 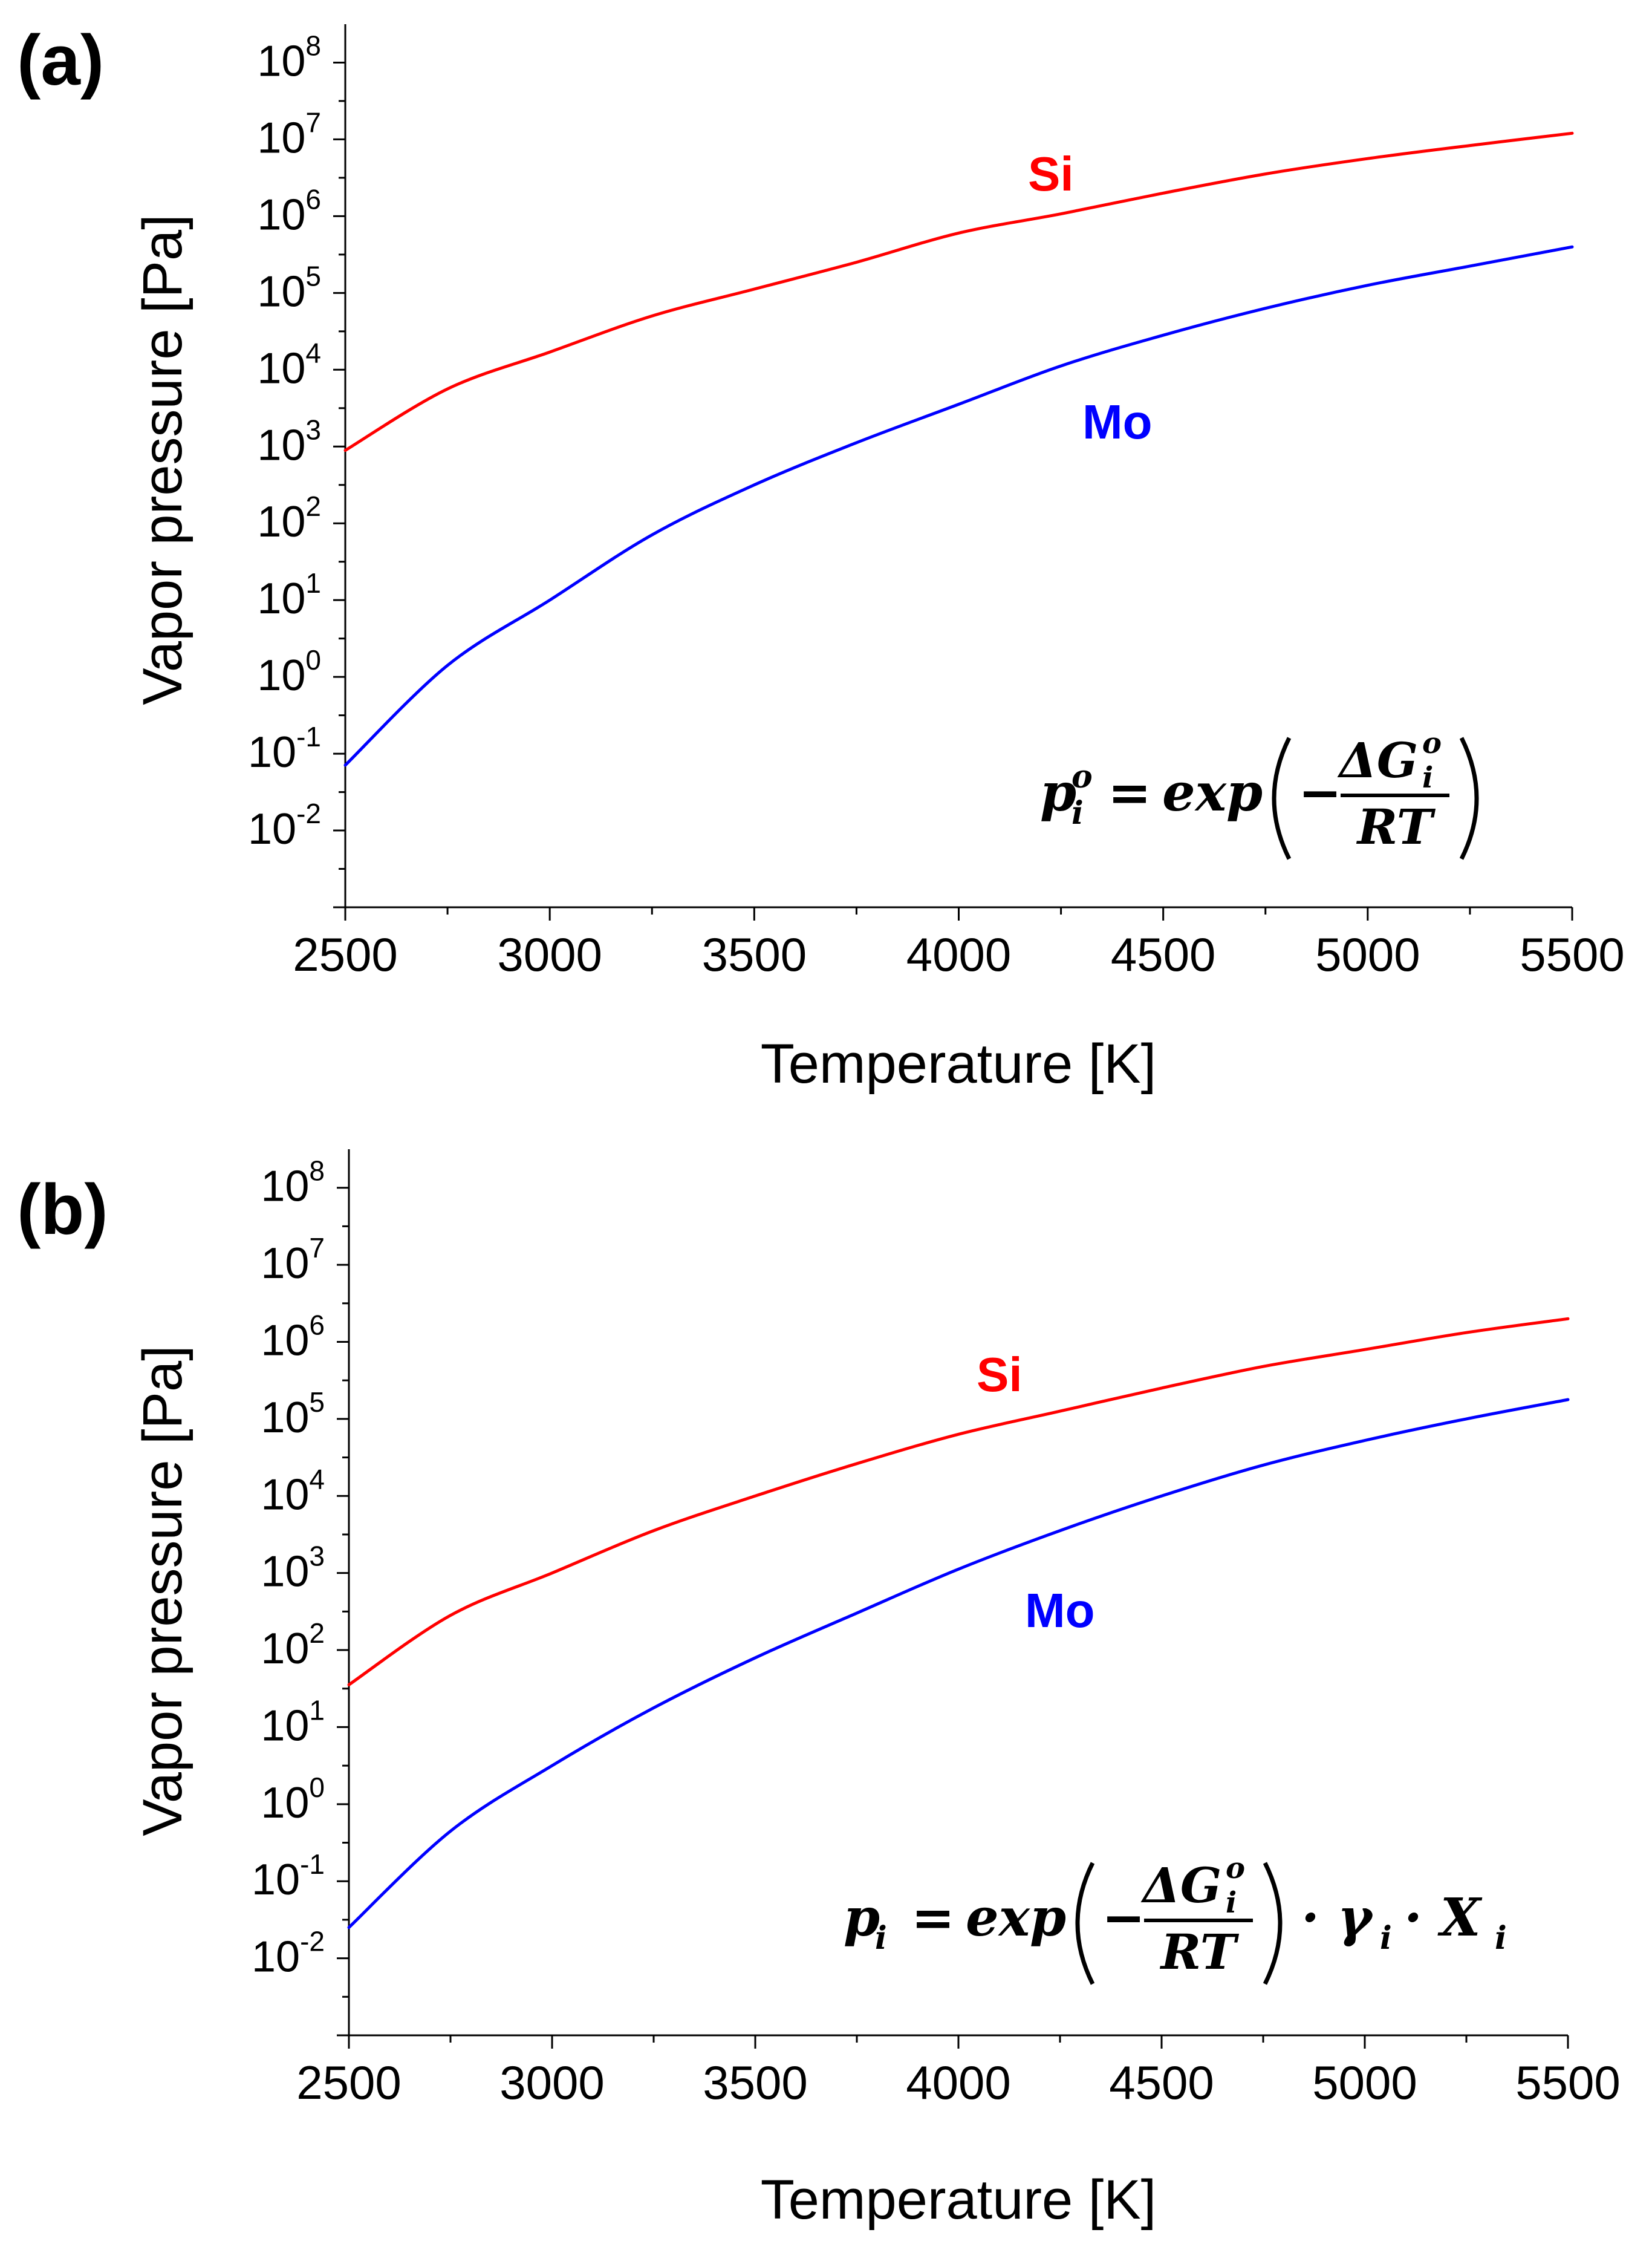 What do you see at coordinates (62, 1210) in the screenshot?
I see `panel-label: (b)` at bounding box center [62, 1210].